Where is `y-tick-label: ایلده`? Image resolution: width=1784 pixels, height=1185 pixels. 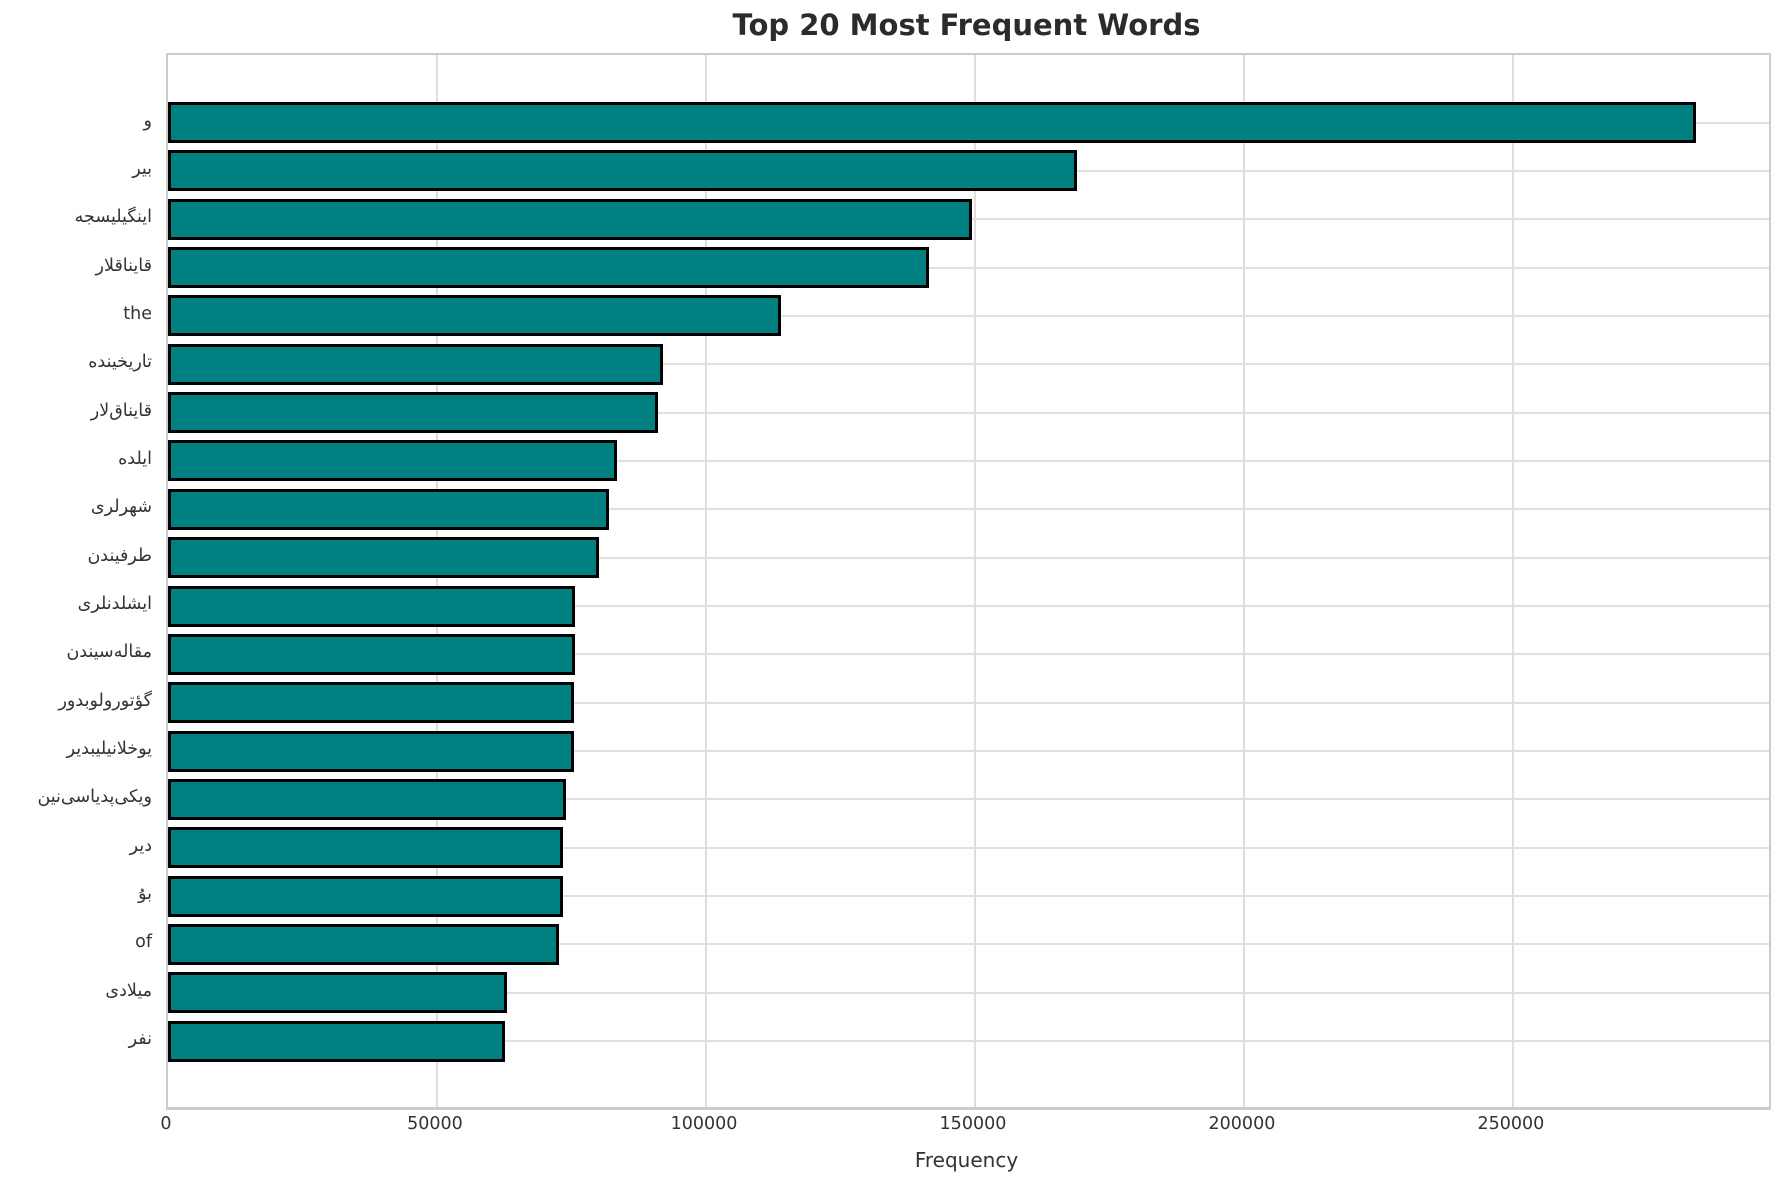
y-tick-label: ایلده is located at coordinates (135, 458).